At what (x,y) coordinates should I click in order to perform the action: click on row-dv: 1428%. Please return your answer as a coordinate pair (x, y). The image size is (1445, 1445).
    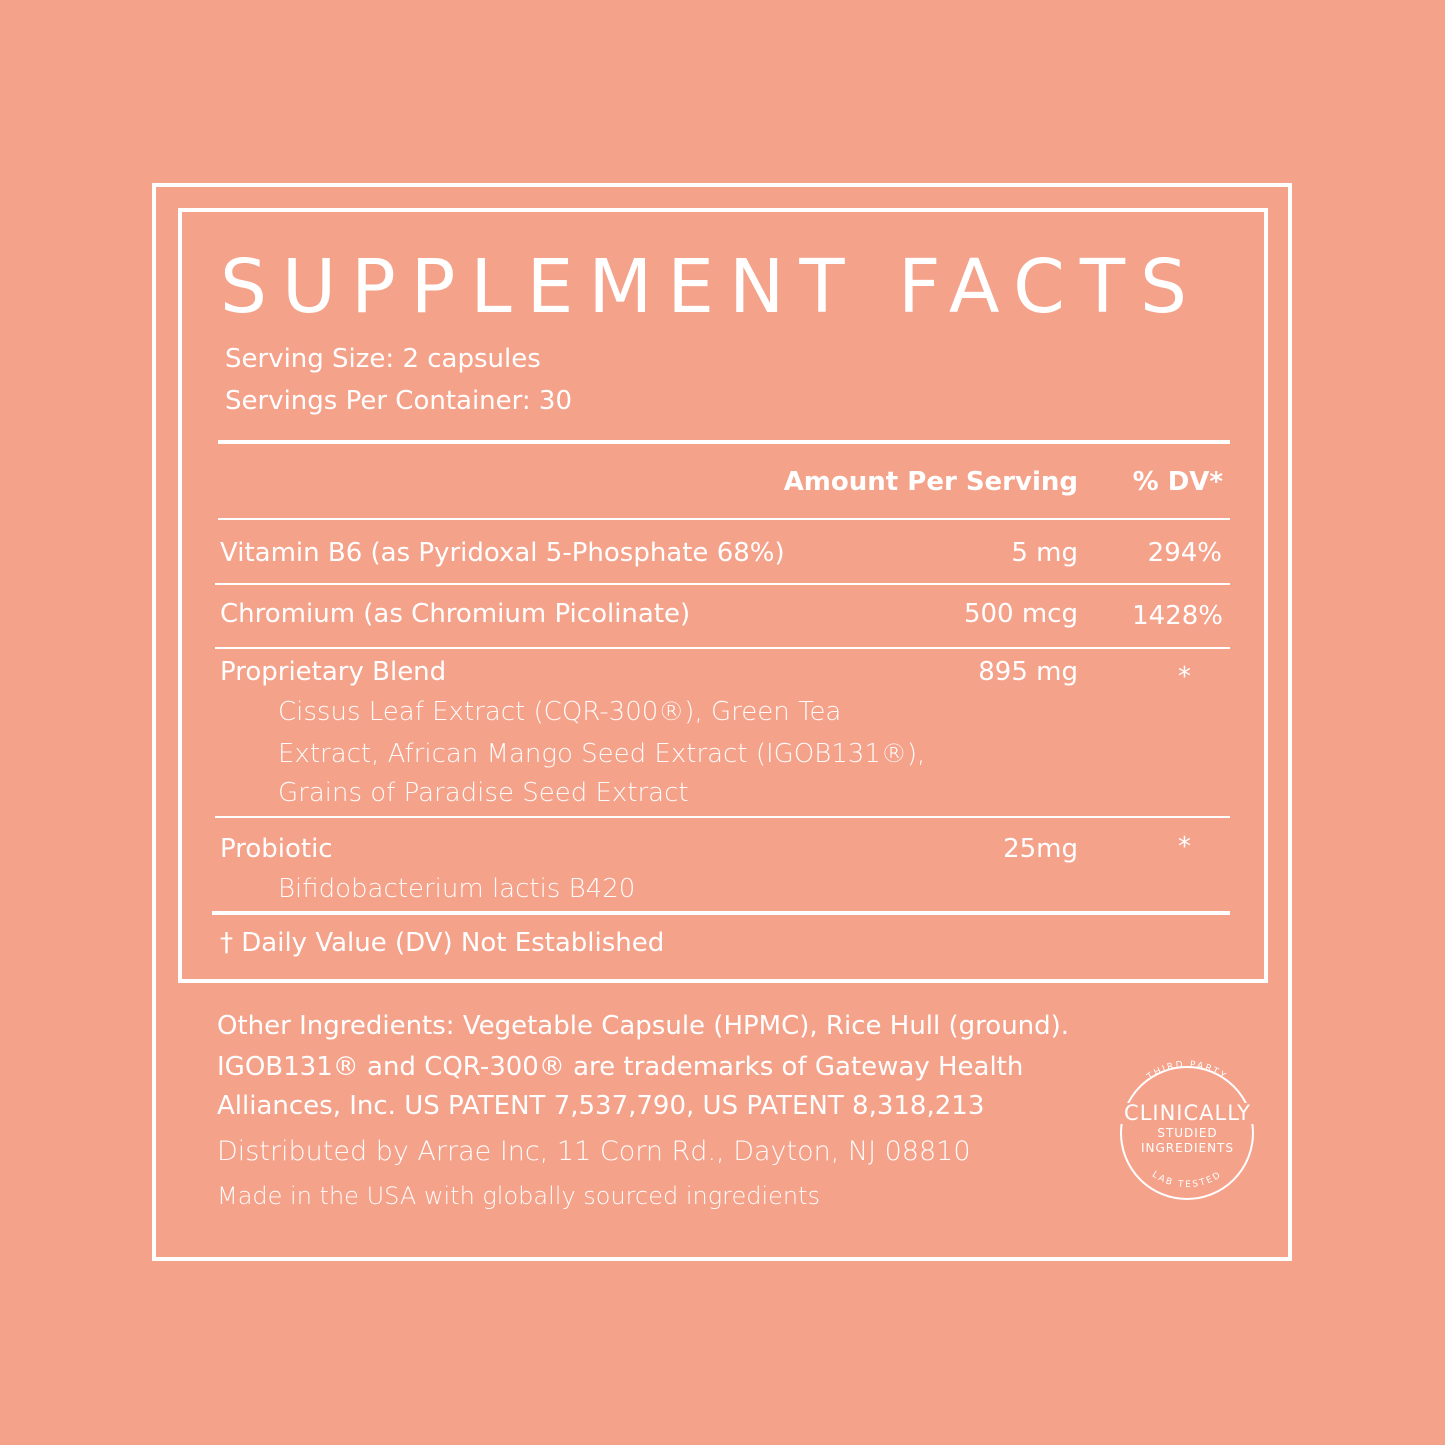
    Looking at the image, I should click on (1177, 616).